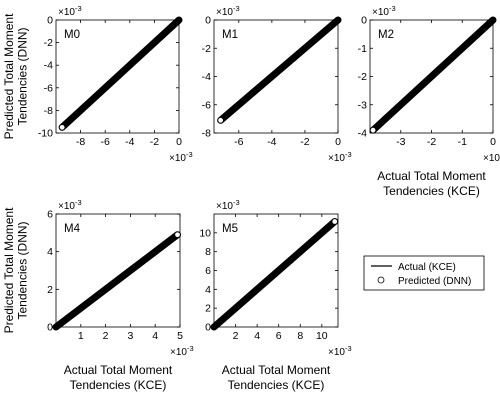 Image resolution: width=500 pixels, height=400 pixels. What do you see at coordinates (208, 271) in the screenshot?
I see `y-tick-label: 6` at bounding box center [208, 271].